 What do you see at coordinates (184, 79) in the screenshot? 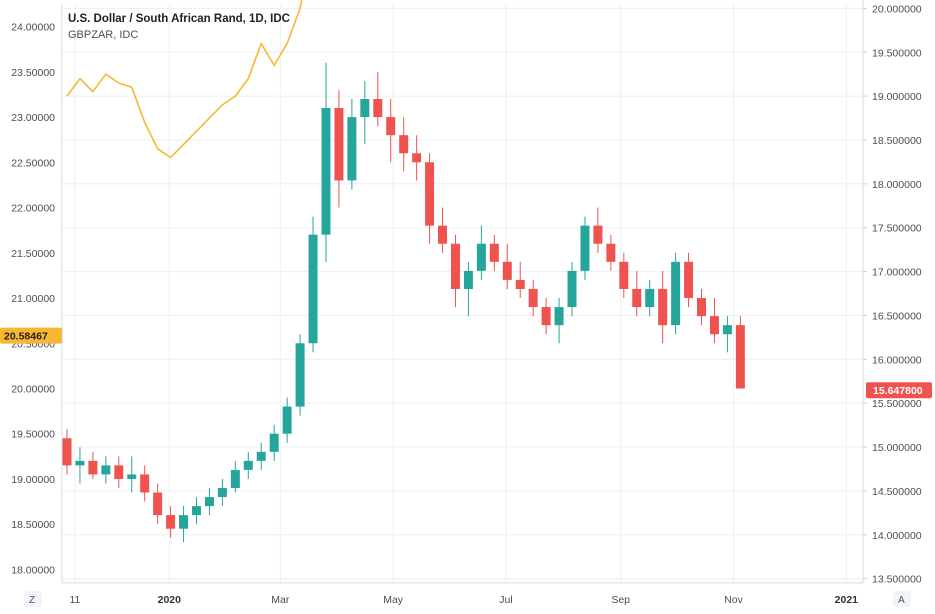
I see `usdzar-line-series` at bounding box center [184, 79].